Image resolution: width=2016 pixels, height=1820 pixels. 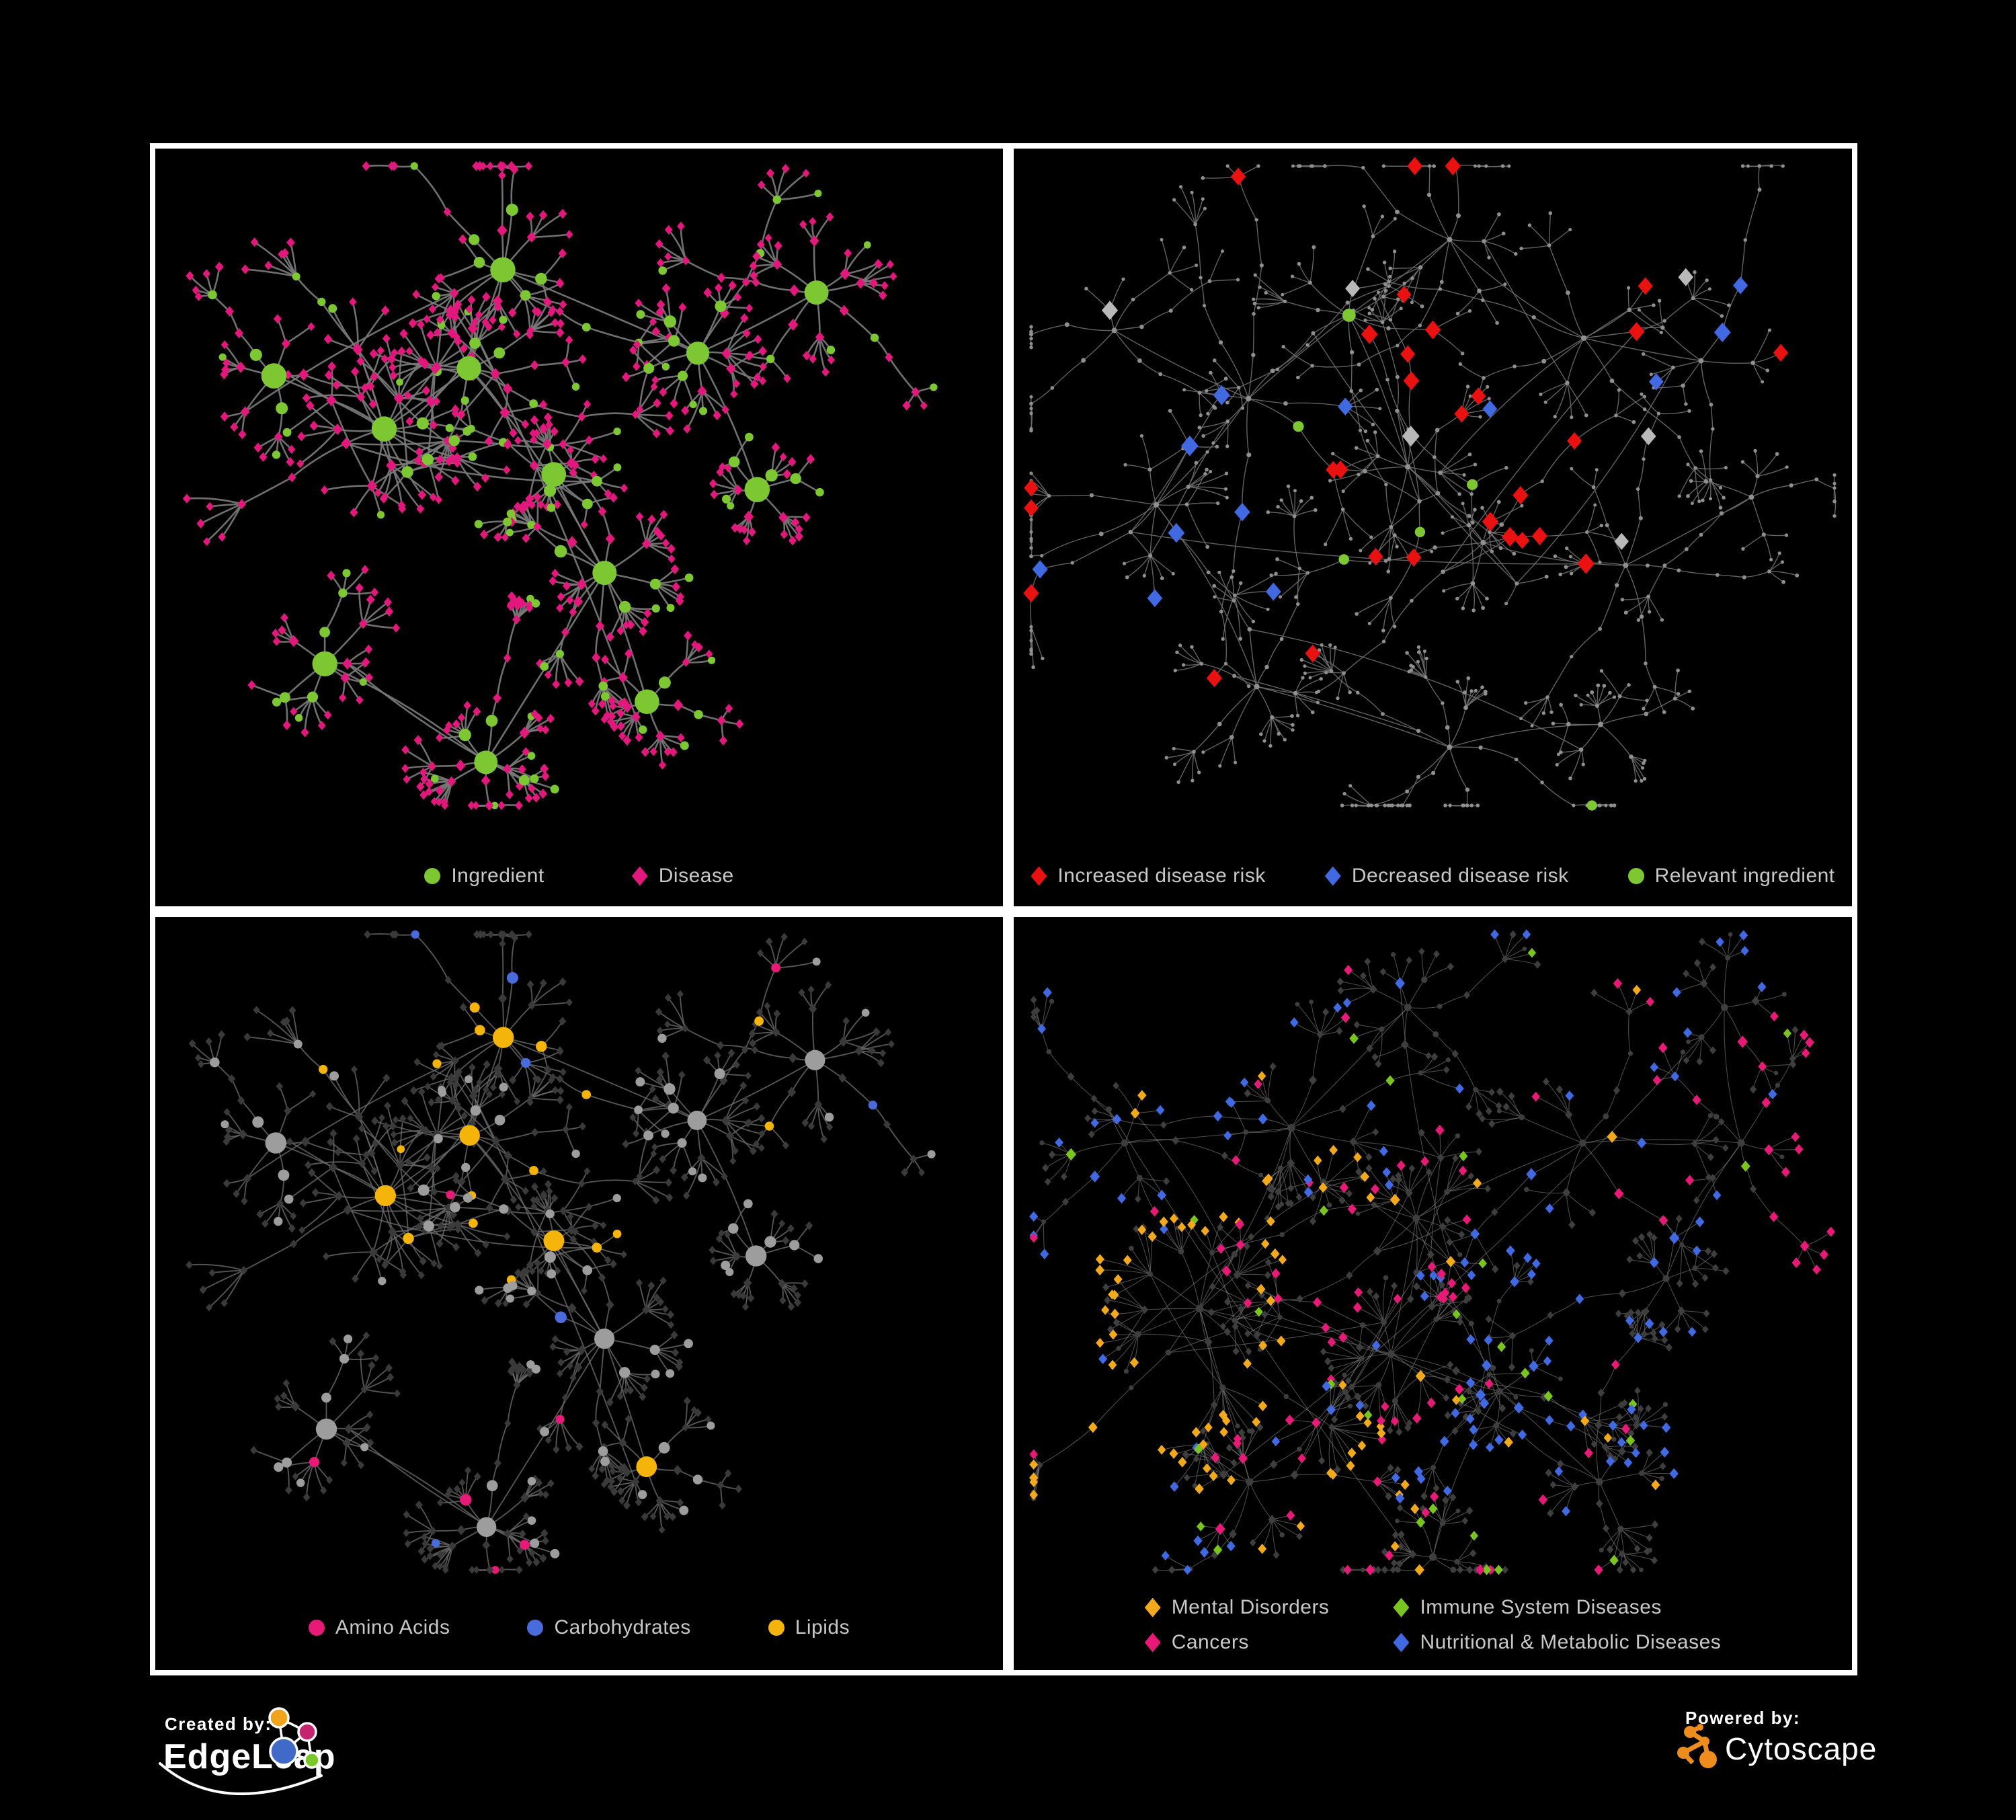 I want to click on legend-label-carbohydrates: Carbohydrates, so click(x=622, y=1627).